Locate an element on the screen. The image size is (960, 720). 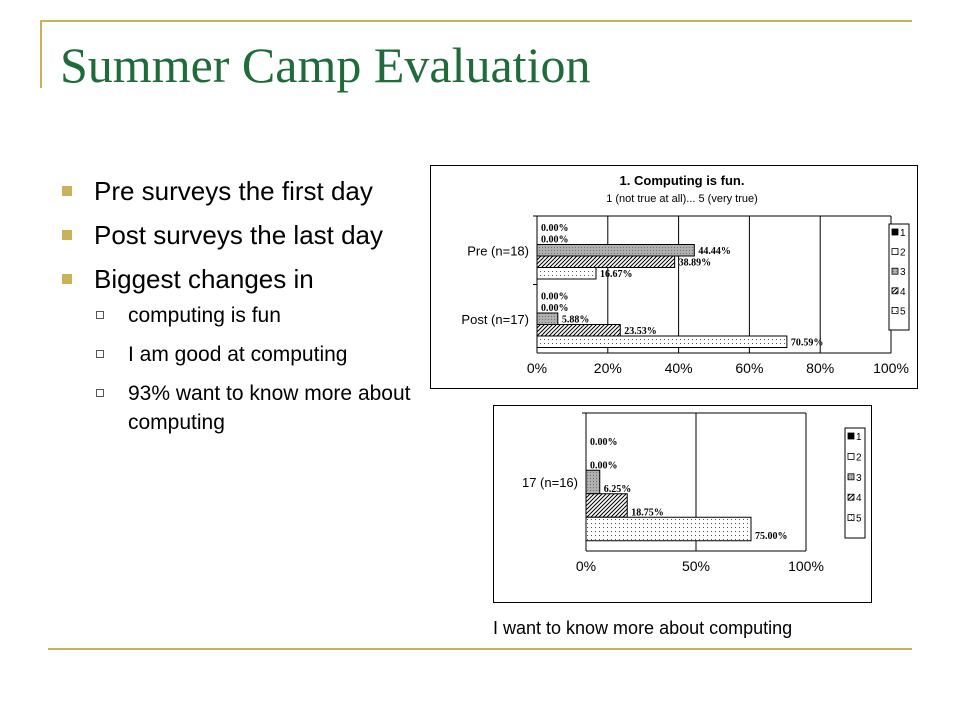
sub-bullet-item: 93% want to know more about computing is located at coordinates (261, 408).